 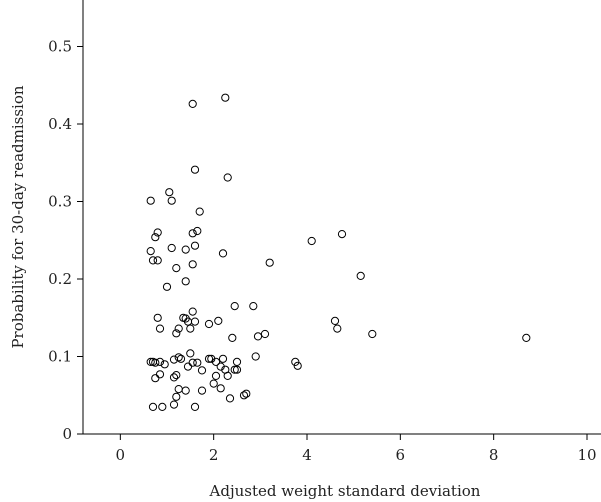 What do you see at coordinates (18, 216) in the screenshot?
I see `y-axis-title: Probability for 30-day readmission` at bounding box center [18, 216].